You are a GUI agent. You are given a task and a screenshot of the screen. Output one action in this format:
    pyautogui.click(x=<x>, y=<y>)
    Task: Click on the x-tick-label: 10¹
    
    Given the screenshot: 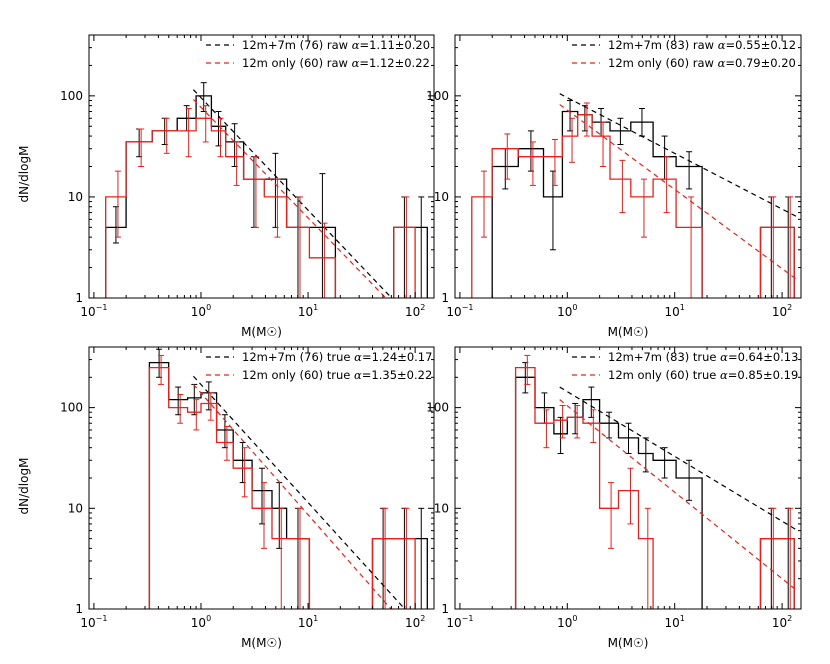 What is the action you would take?
    pyautogui.click(x=675, y=622)
    